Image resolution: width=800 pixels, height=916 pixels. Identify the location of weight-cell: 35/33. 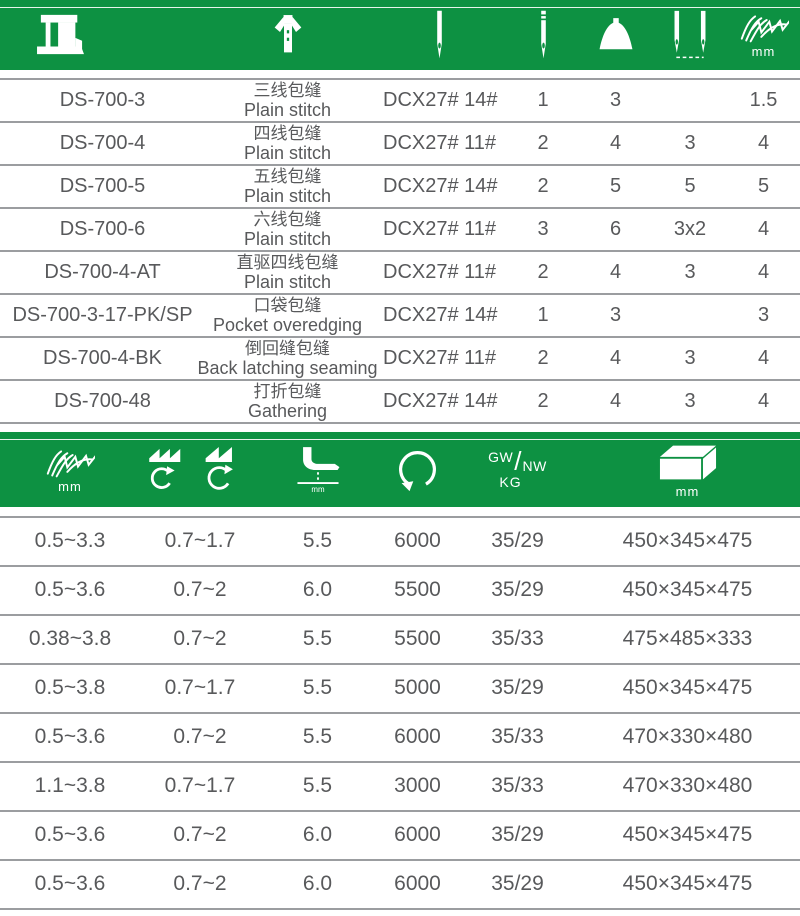
(517, 786).